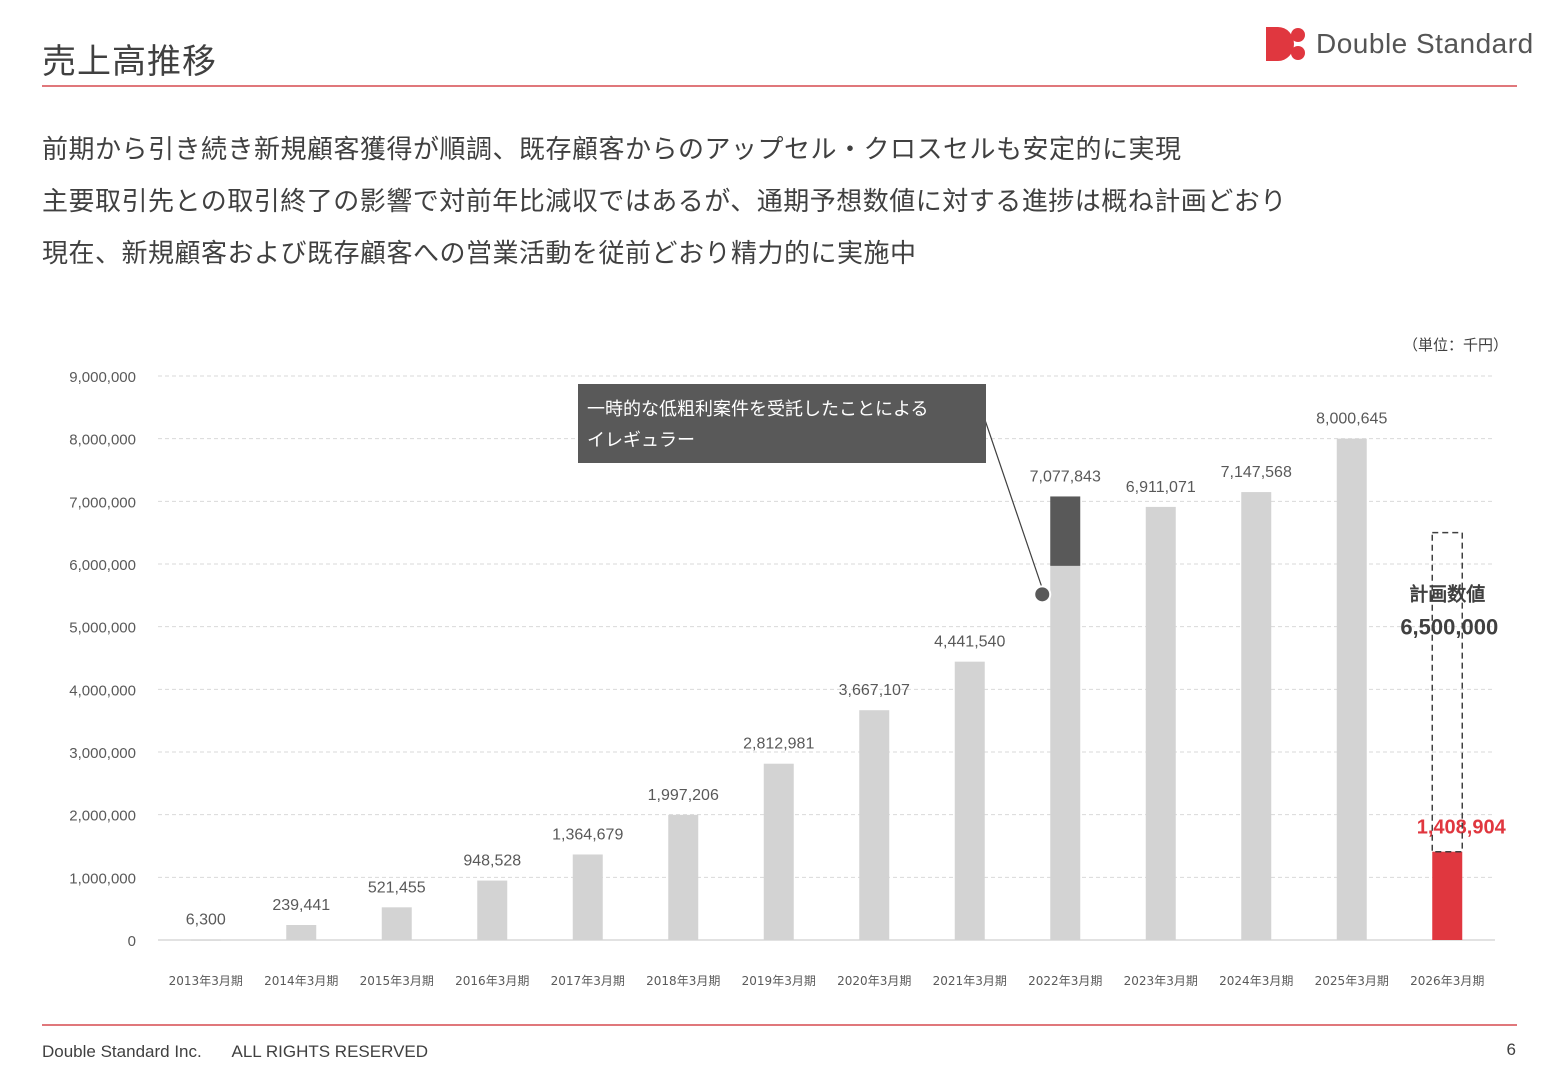 The width and height of the screenshot is (1560, 1080). Describe the element at coordinates (492, 861) in the screenshot. I see `data-label: 948,528` at that location.